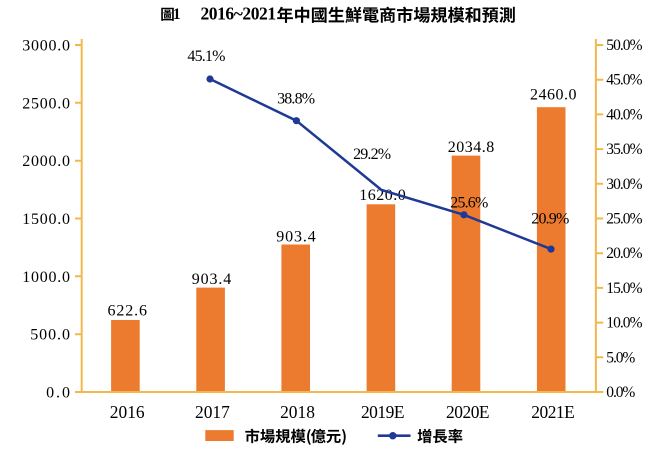 Image resolution: width=664 pixels, height=459 pixels. I want to click on svg-text: 2018, so click(297, 412).